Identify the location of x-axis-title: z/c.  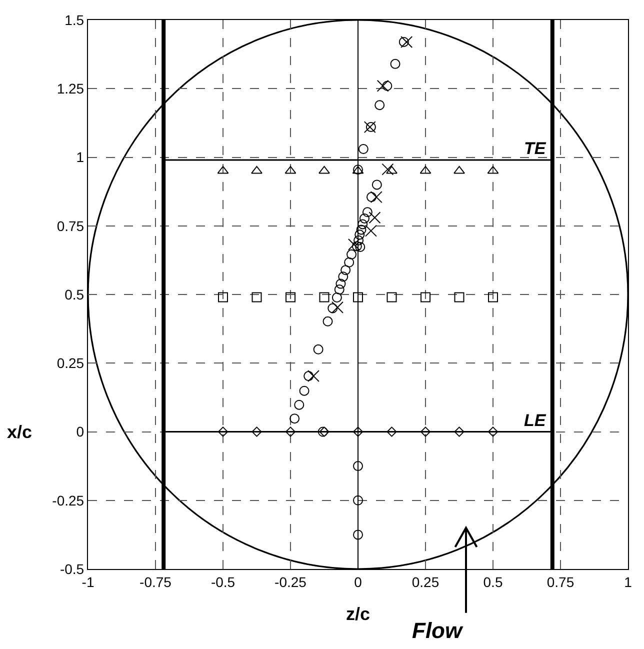
(358, 614).